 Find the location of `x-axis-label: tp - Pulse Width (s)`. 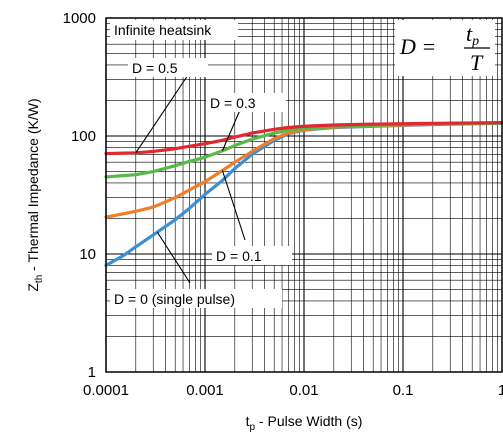

x-axis-label: tp - Pulse Width (s) is located at coordinates (304, 423).